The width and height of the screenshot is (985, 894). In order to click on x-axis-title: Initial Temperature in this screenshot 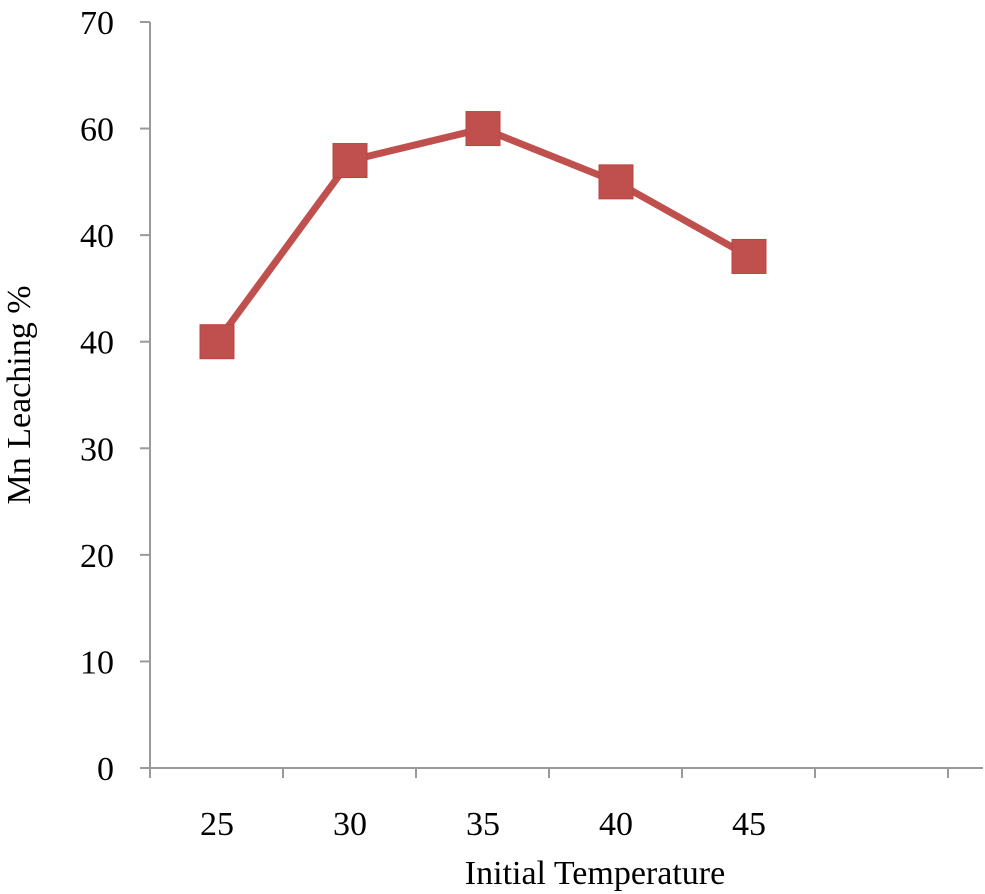, I will do `click(595, 873)`.